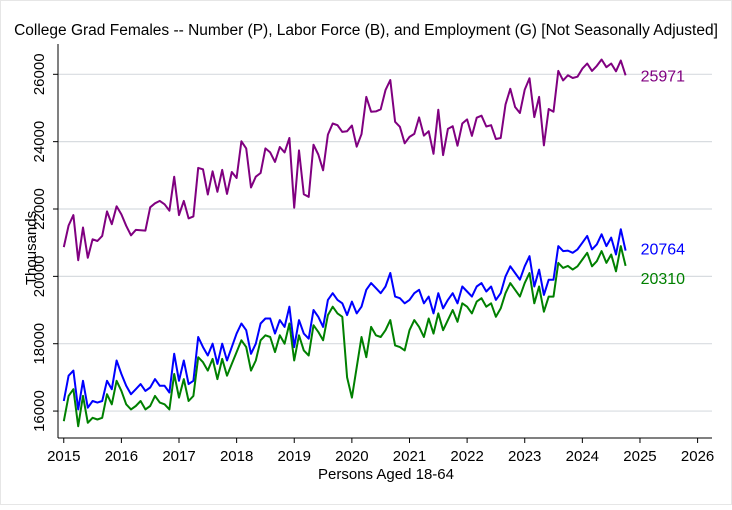  What do you see at coordinates (466, 456) in the screenshot?
I see `x-tick-label: 2022` at bounding box center [466, 456].